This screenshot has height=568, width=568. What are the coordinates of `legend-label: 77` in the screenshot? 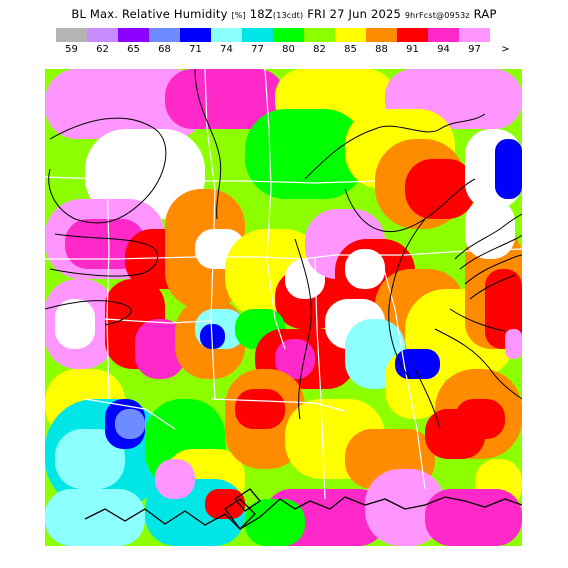 It's located at (257, 49).